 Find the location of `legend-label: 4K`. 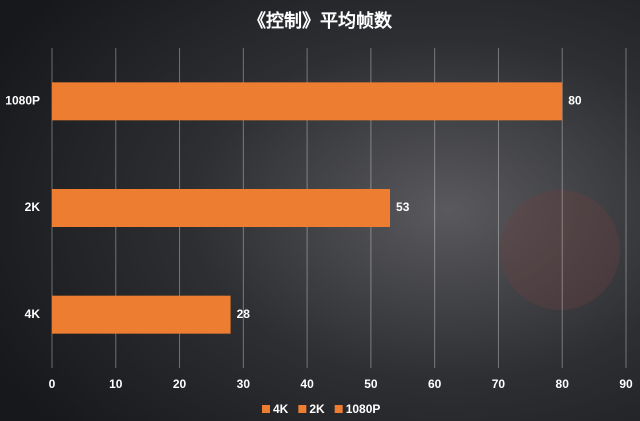

legend-label: 4K is located at coordinates (281, 409).